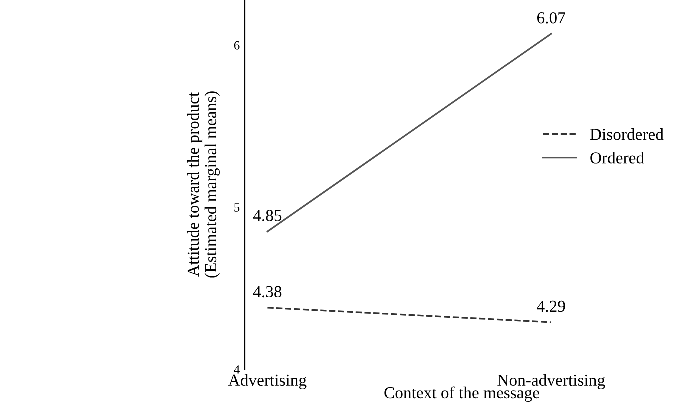 This screenshot has height=406, width=700. I want to click on data-label: 4.29, so click(551, 306).